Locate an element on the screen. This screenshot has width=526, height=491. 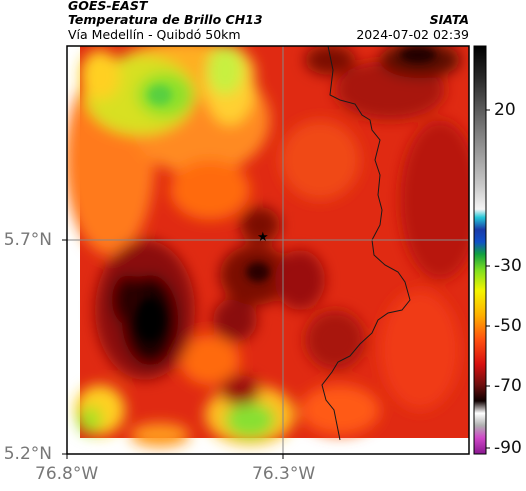
product-title: Temperatura de Brillo CH13 is located at coordinates (165, 19).